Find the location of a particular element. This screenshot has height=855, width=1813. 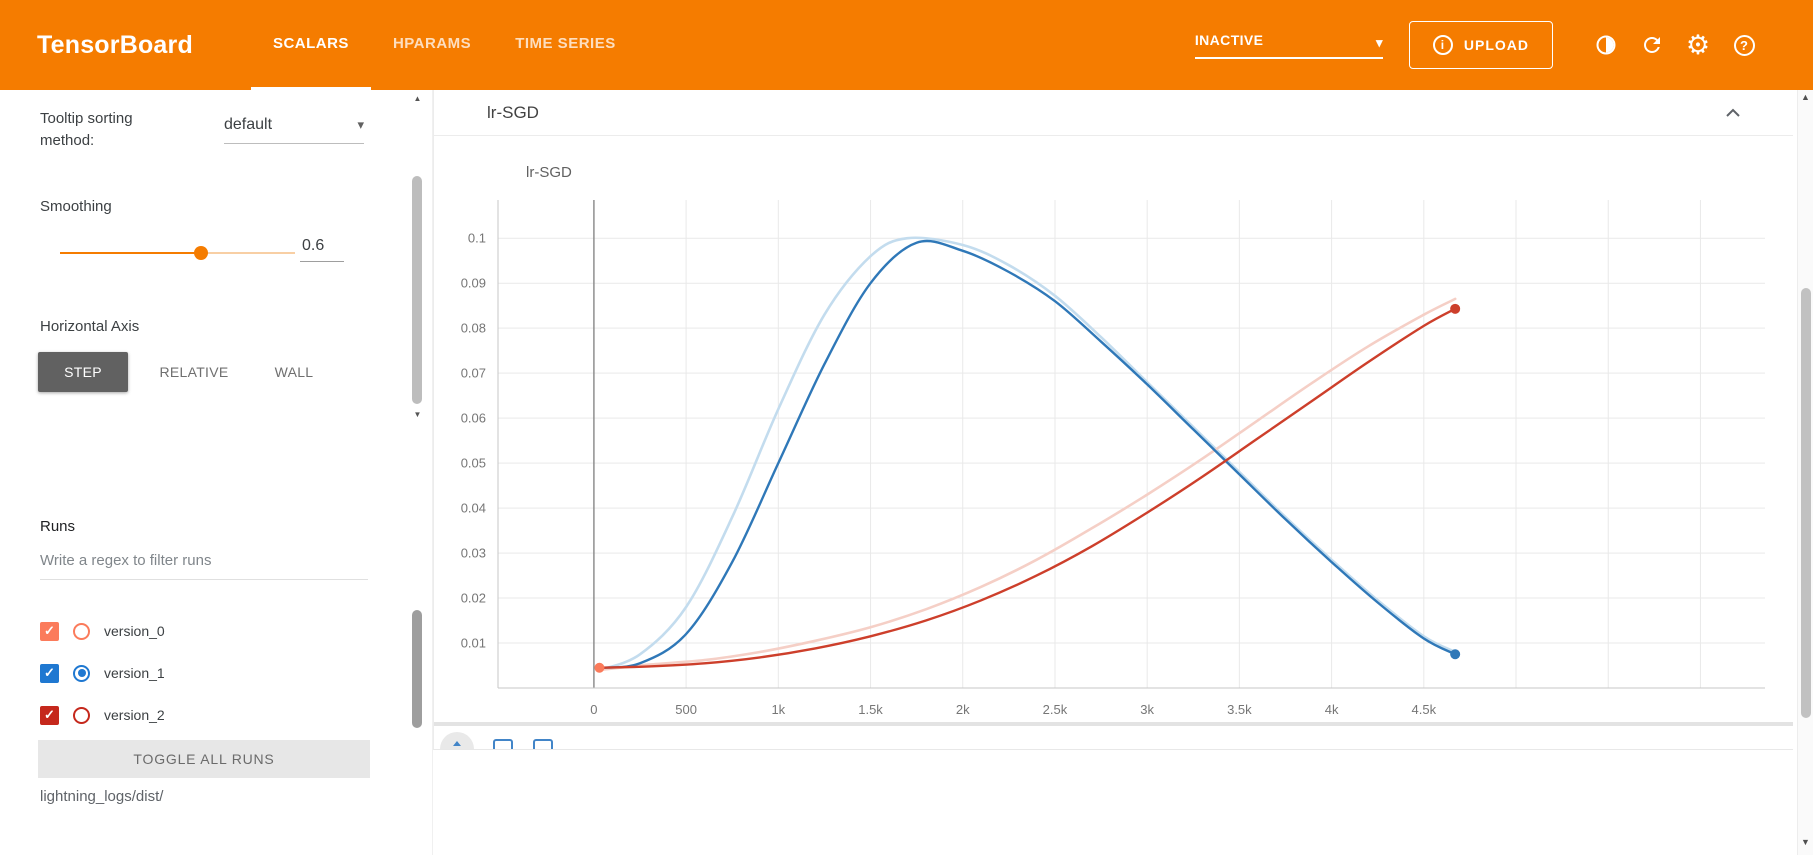

svg-text: 0.06 is located at coordinates (473, 418).